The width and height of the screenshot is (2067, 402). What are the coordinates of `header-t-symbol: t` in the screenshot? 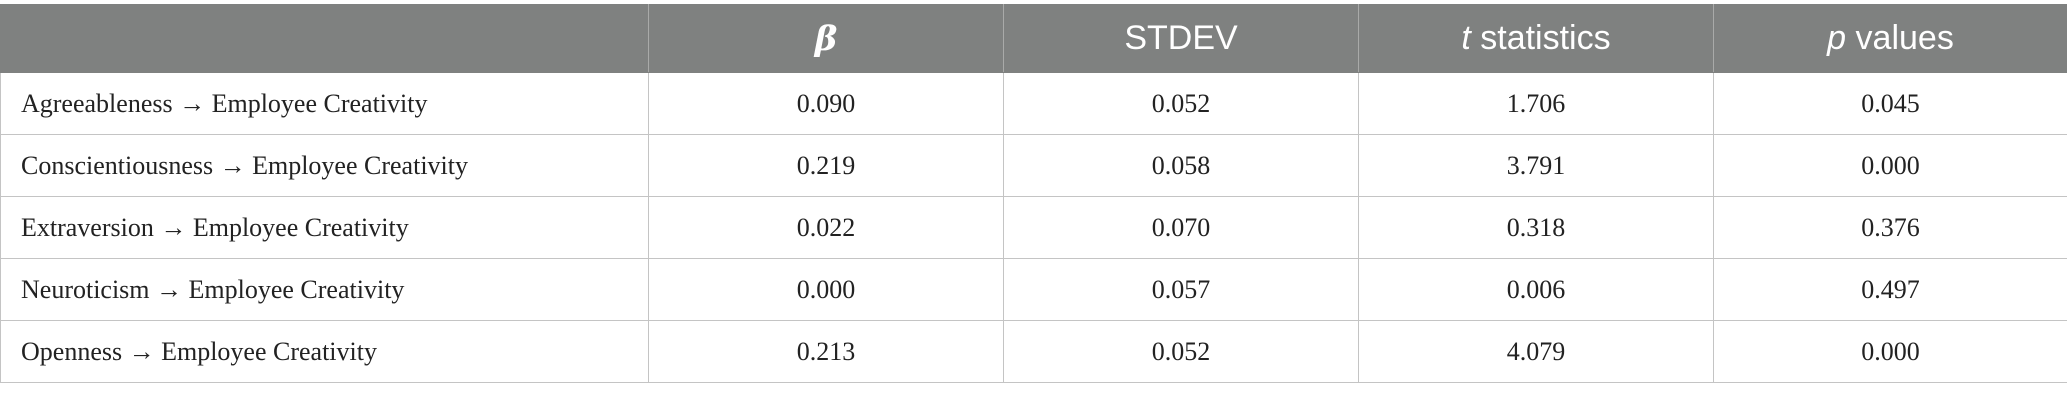 It's located at (1466, 38).